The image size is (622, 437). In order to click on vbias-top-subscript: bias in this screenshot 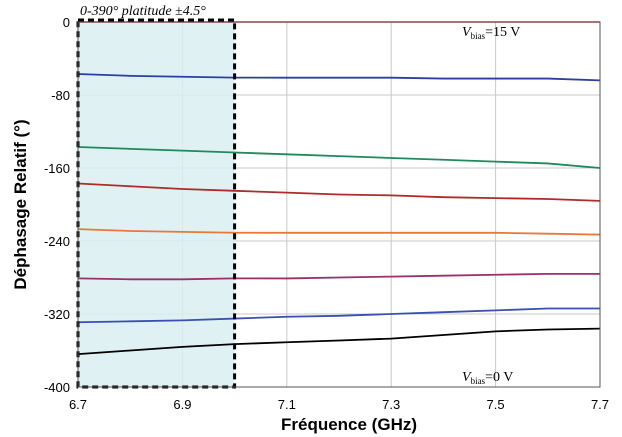, I will do `click(478, 36)`.